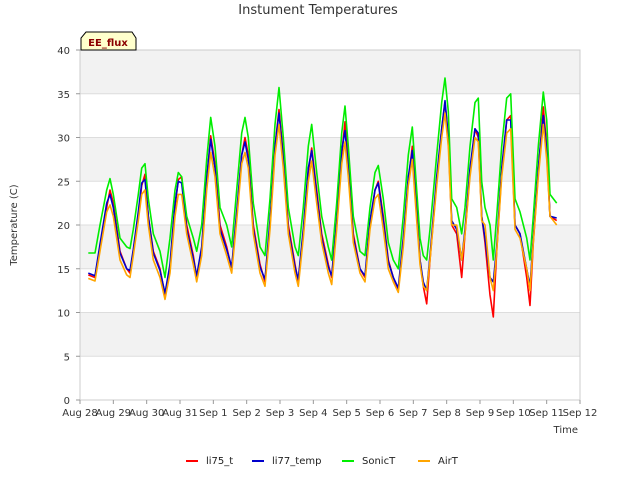 The height and width of the screenshot is (480, 640). What do you see at coordinates (63, 95) in the screenshot?
I see `y-tick-label: 35` at bounding box center [63, 95].